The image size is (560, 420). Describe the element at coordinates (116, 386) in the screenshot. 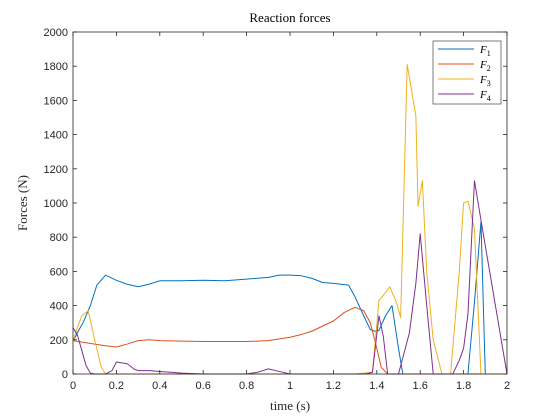

I see `x-tick-label: 0.2` at that location.